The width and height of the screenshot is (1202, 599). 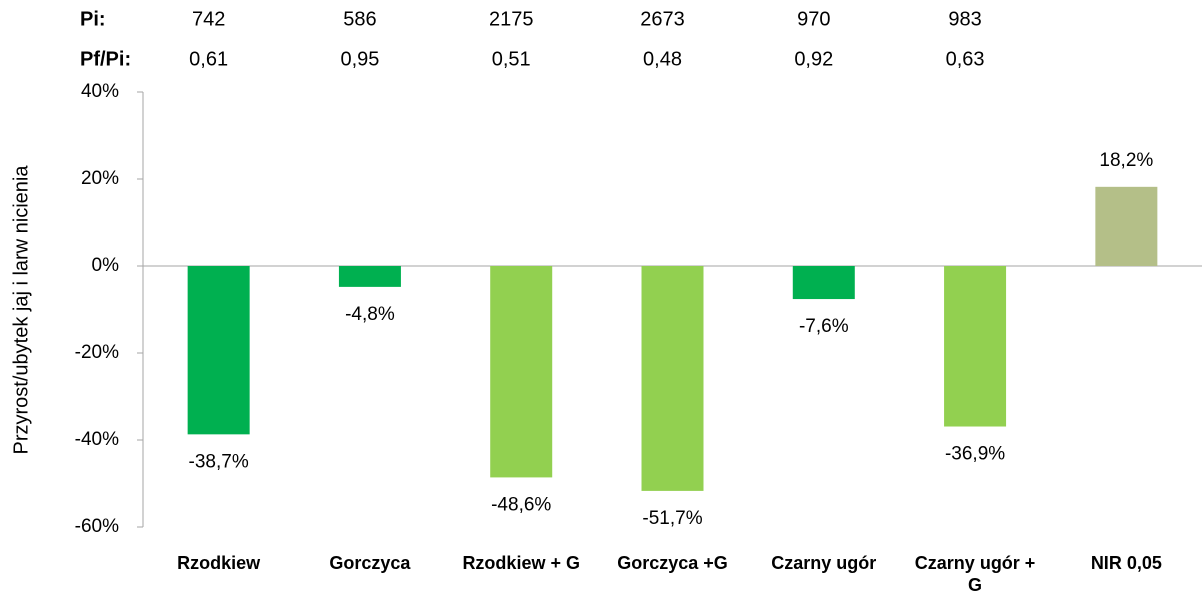 What do you see at coordinates (100, 91) in the screenshot?
I see `y-tick-label: 40%` at bounding box center [100, 91].